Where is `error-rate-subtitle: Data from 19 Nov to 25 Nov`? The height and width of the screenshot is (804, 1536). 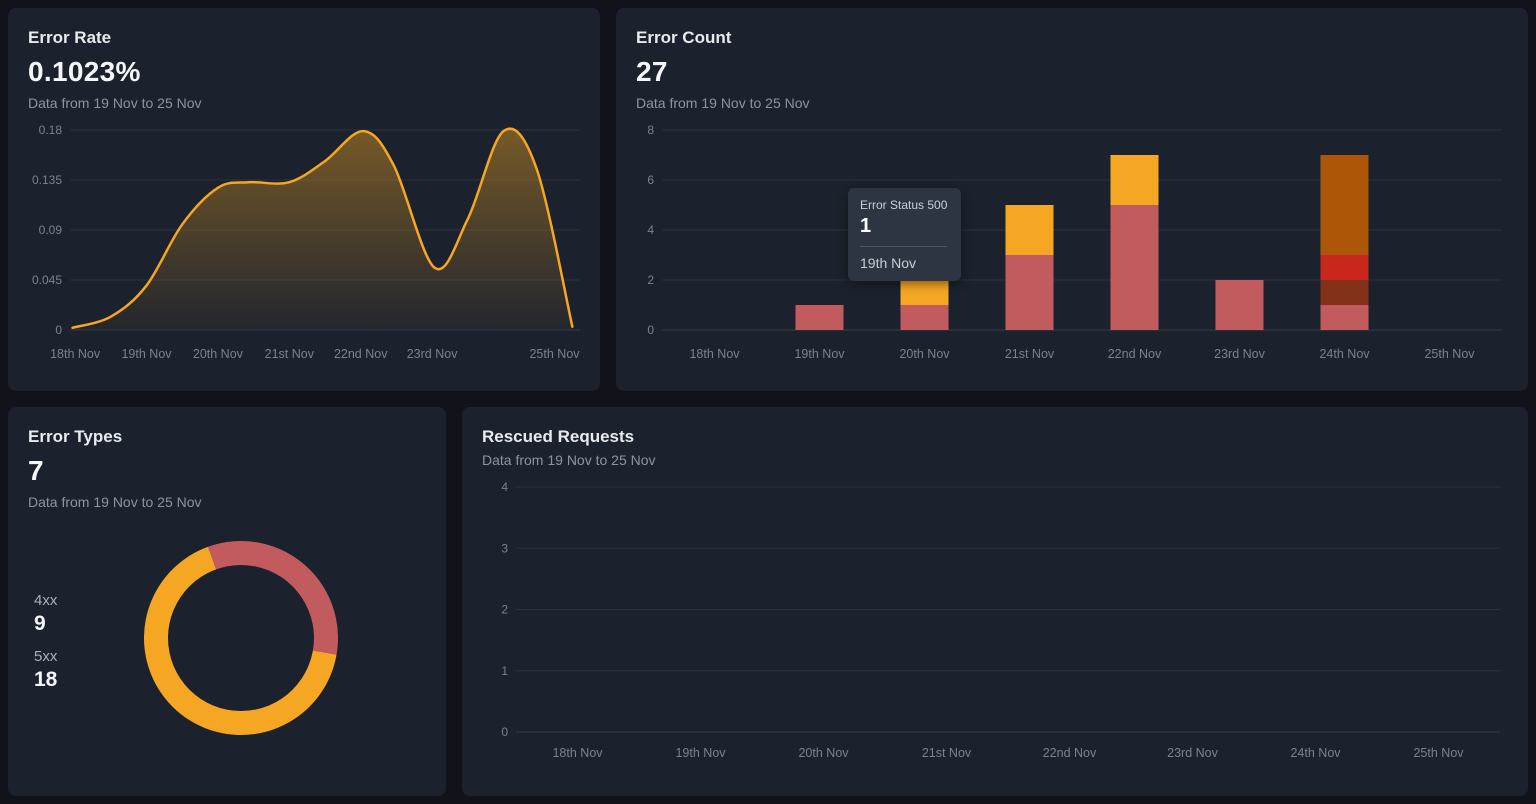
error-rate-subtitle: Data from 19 Nov to 25 Nov is located at coordinates (115, 103).